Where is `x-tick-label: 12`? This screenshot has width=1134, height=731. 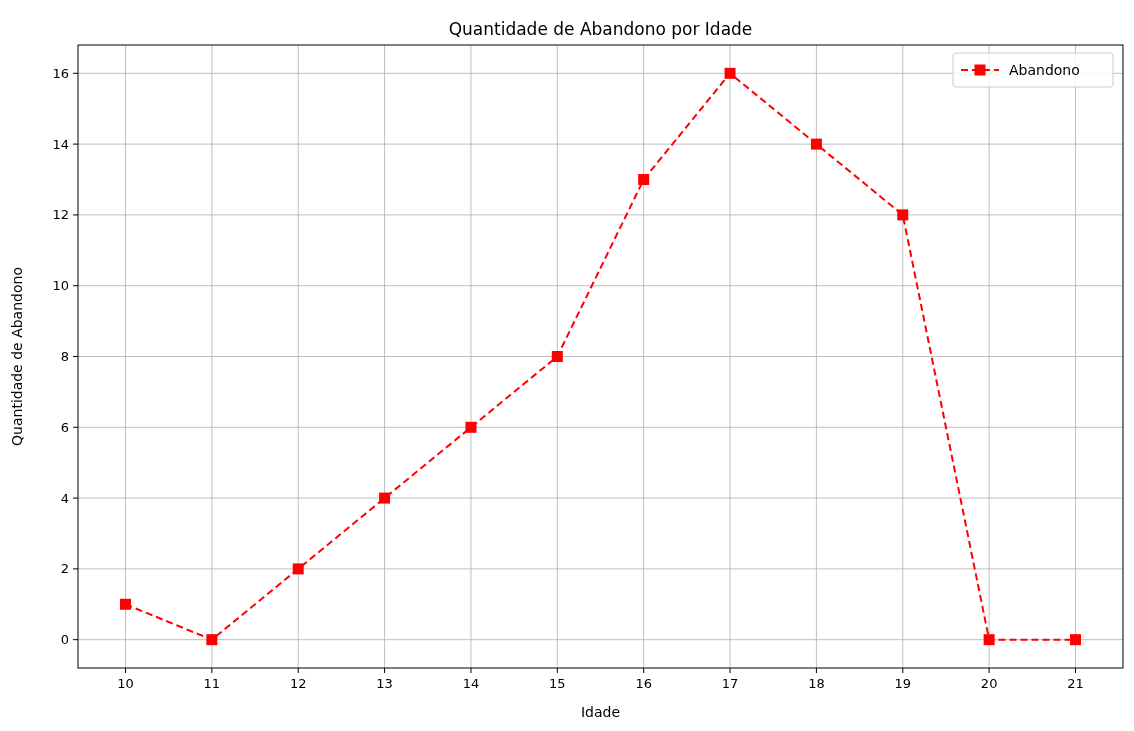
x-tick-label: 12 is located at coordinates (298, 683).